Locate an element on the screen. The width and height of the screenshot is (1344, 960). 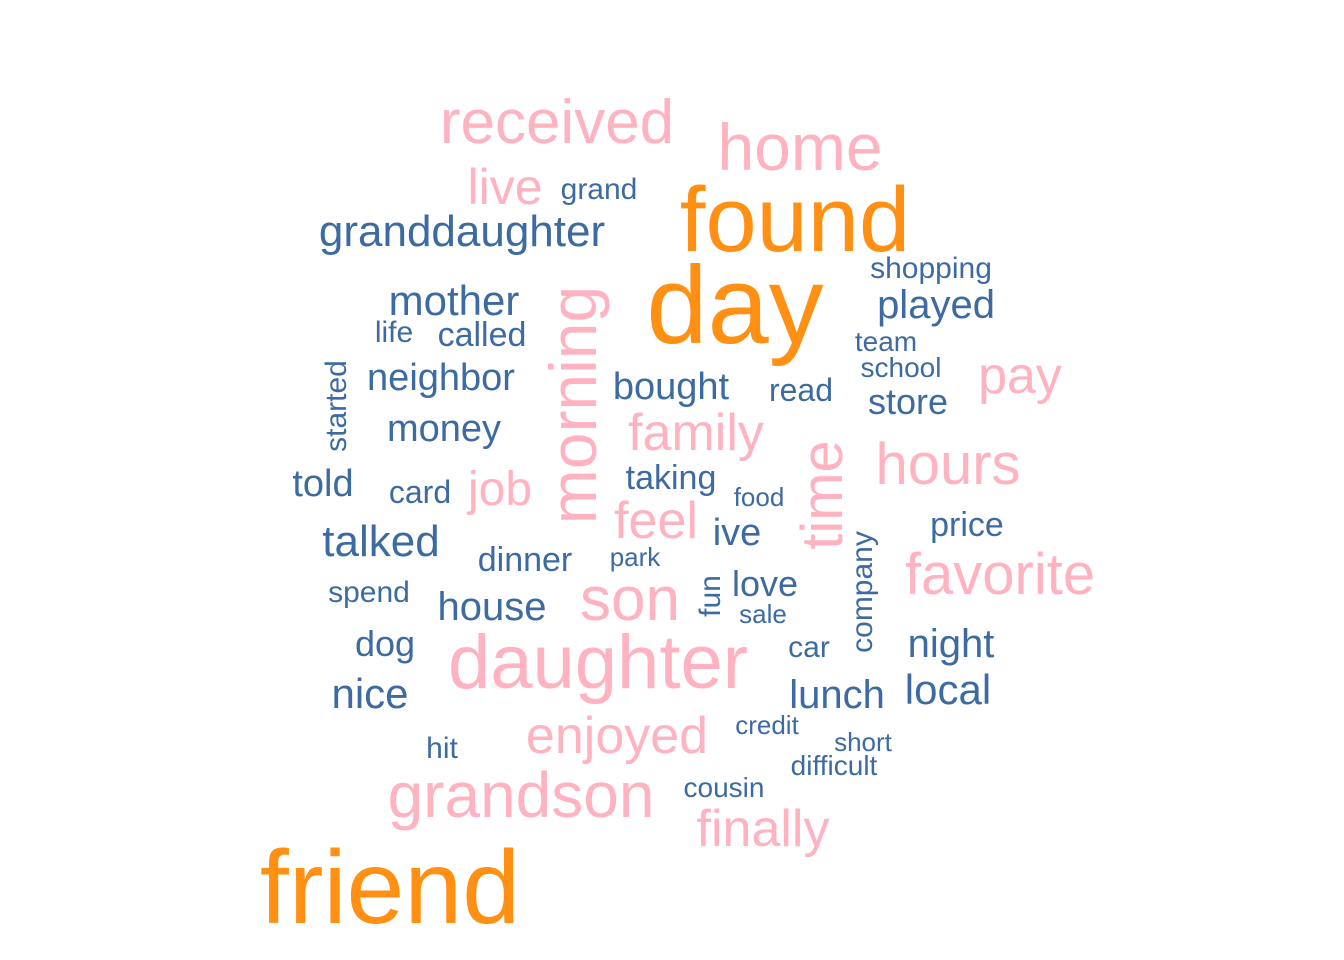
word-difficult: difficult is located at coordinates (834, 765).